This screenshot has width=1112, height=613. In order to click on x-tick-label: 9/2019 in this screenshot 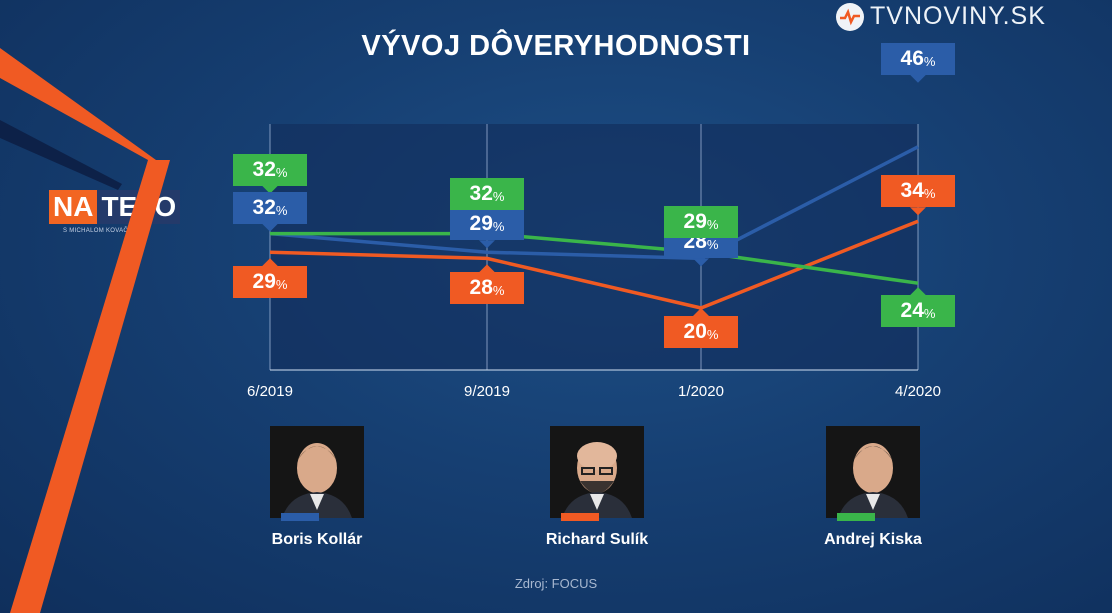, I will do `click(487, 391)`.